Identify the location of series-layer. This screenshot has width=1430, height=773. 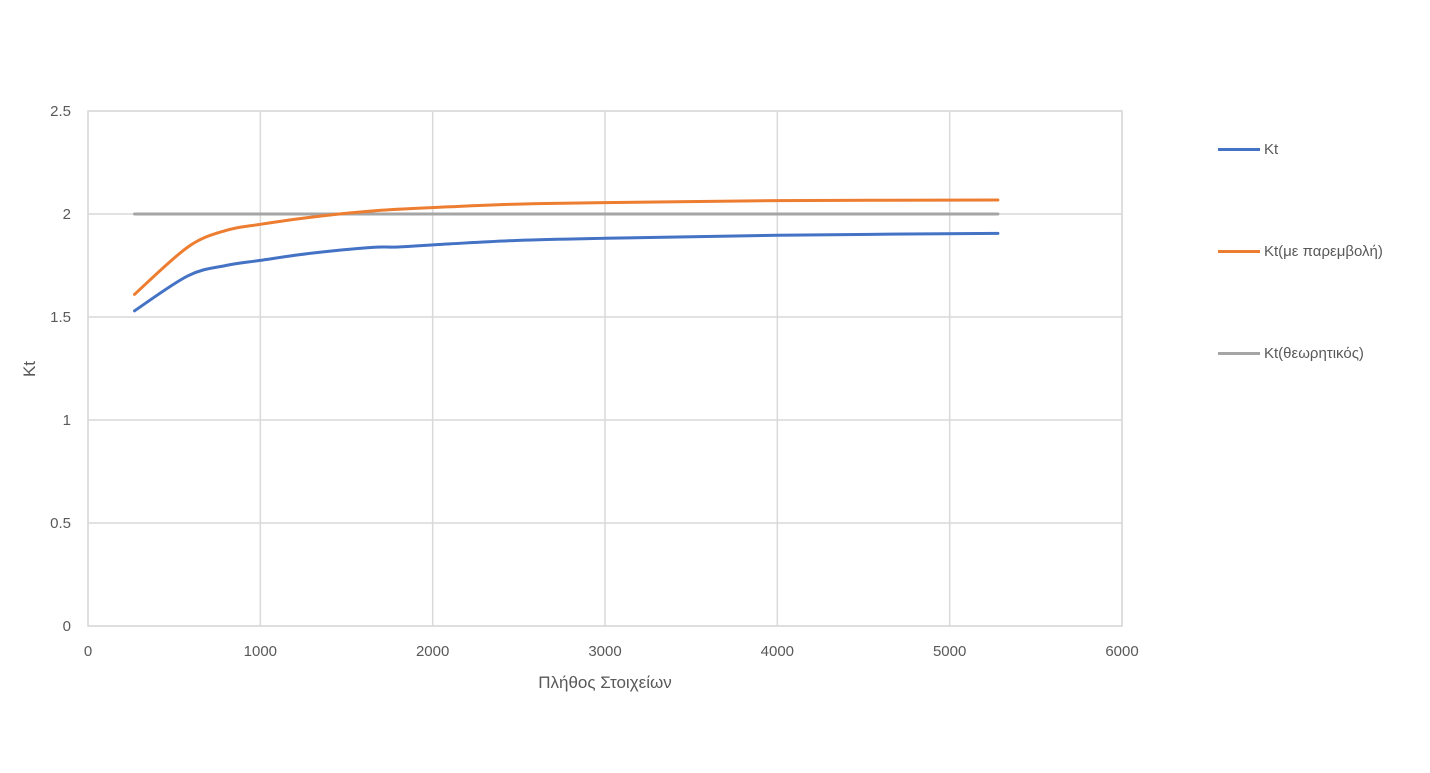
(566, 255).